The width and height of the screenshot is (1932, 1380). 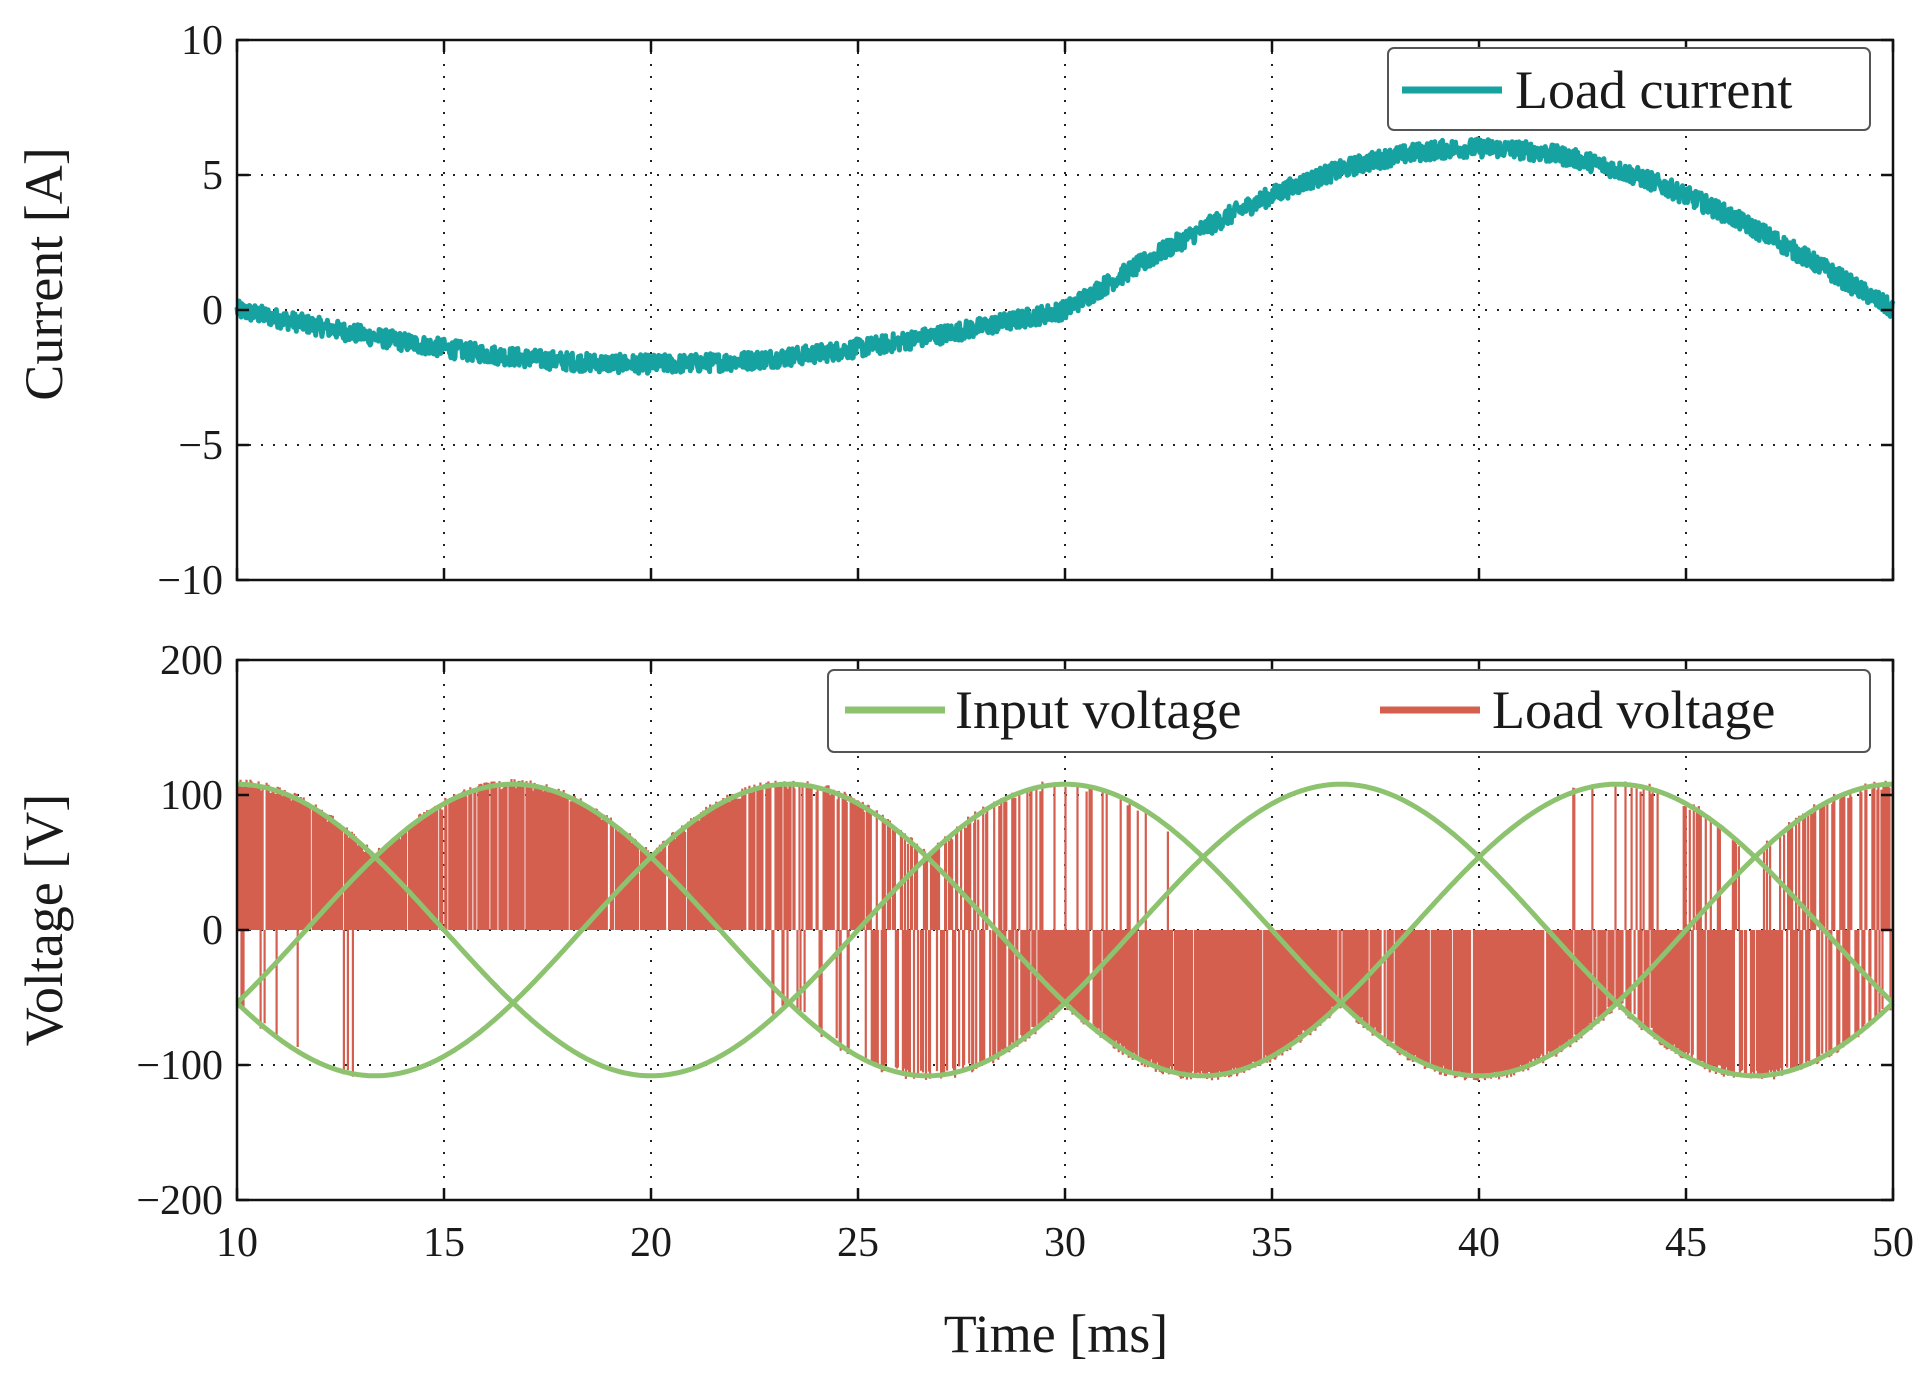 What do you see at coordinates (191, 661) in the screenshot?
I see `y-tick-label: 200` at bounding box center [191, 661].